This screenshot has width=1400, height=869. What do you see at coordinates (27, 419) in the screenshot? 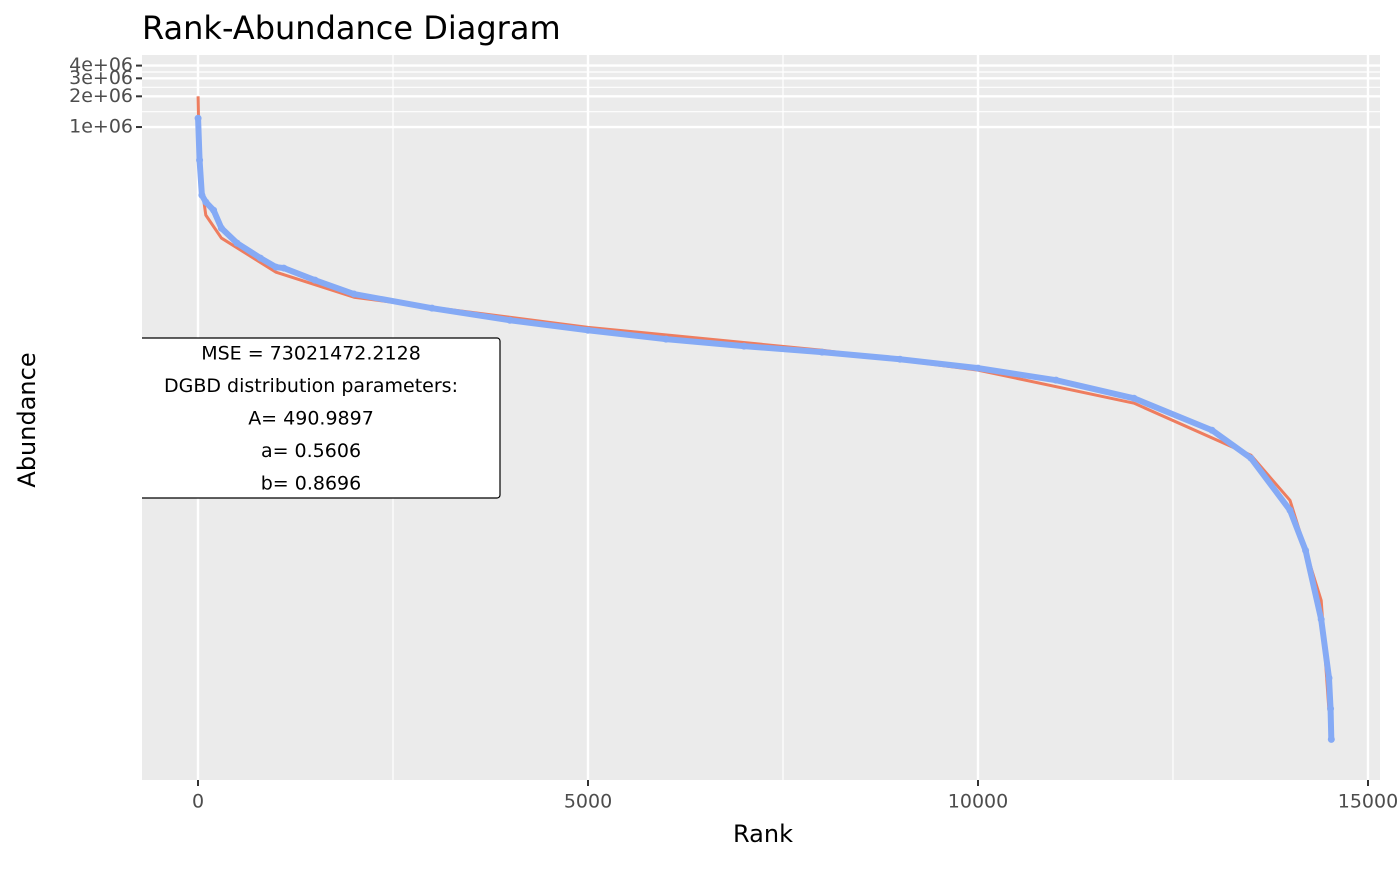
I see `y-axis-label: Abundance` at bounding box center [27, 419].